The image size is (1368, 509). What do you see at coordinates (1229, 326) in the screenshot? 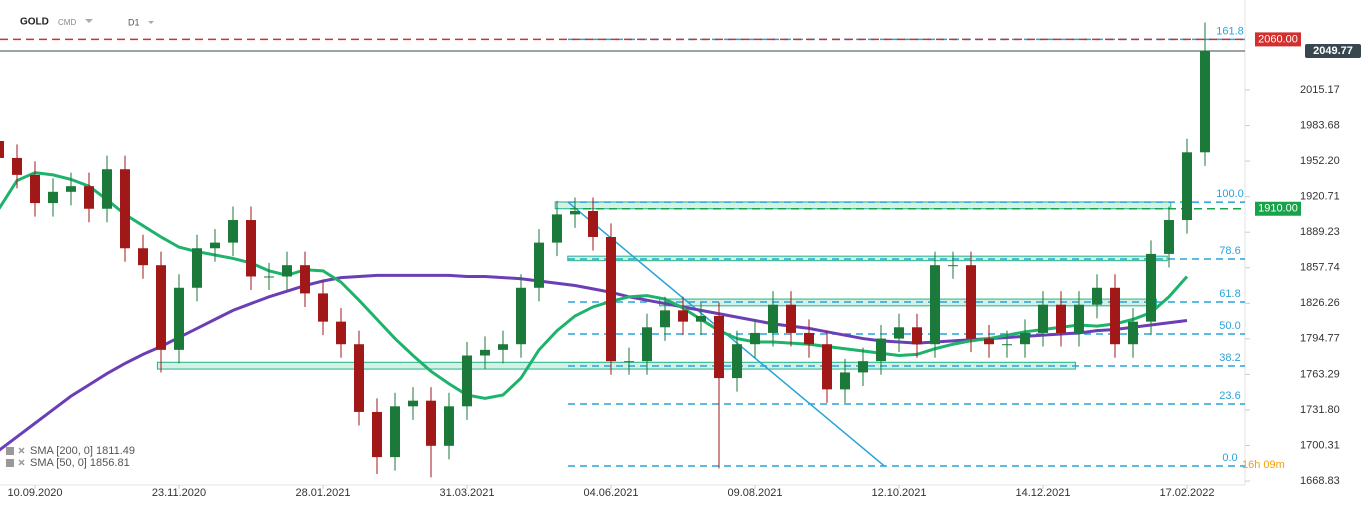
I see `fib-label: 50.0` at bounding box center [1229, 326].